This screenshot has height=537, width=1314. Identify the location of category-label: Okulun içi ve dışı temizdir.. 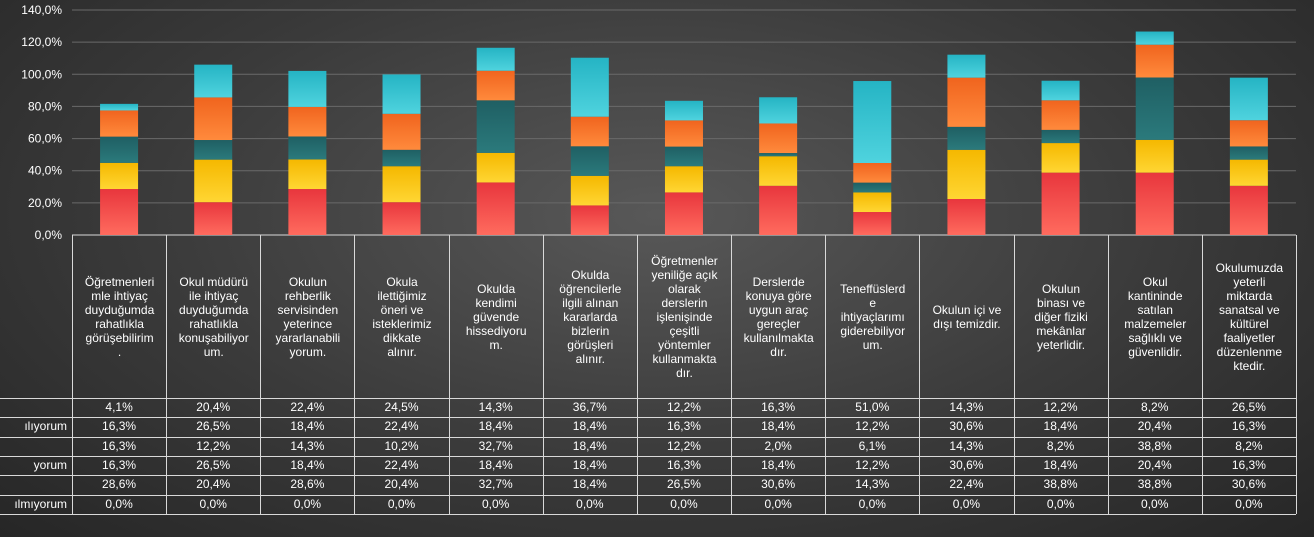
(967, 316).